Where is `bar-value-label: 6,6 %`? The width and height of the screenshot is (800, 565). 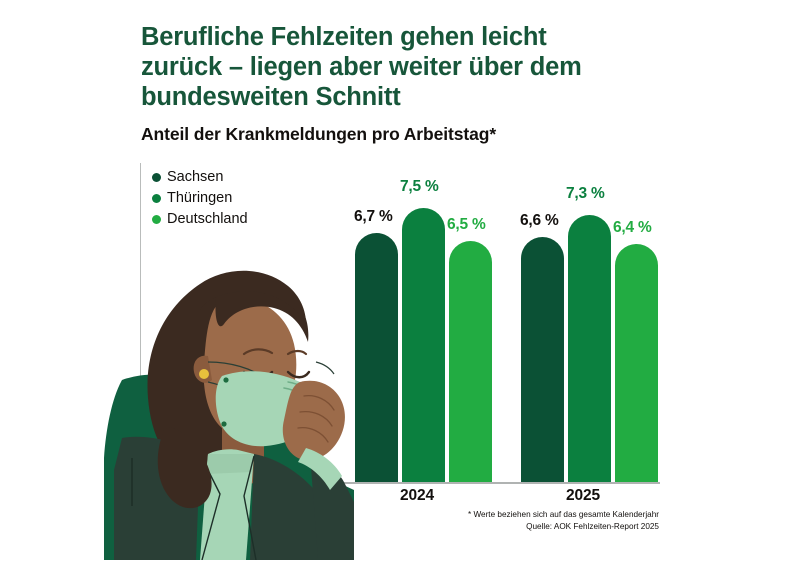 bar-value-label: 6,6 % is located at coordinates (539, 220).